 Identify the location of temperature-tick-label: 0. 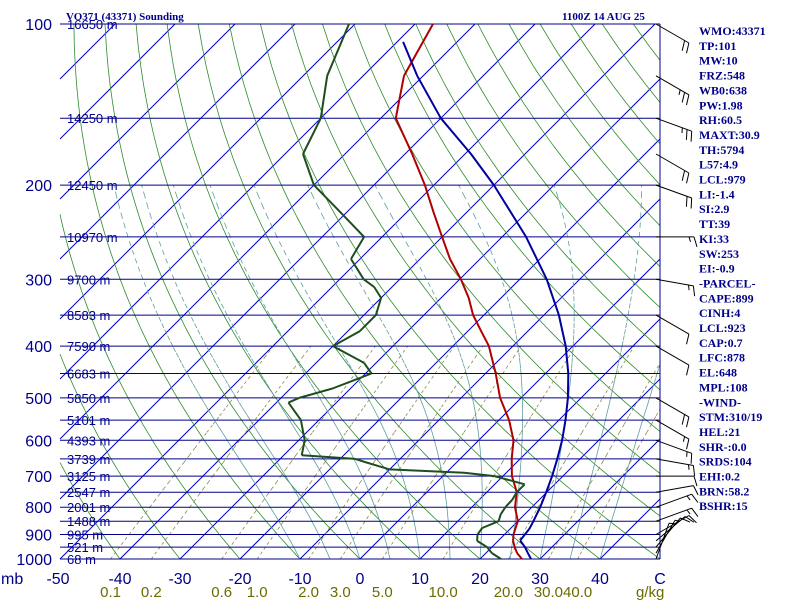
(360, 579).